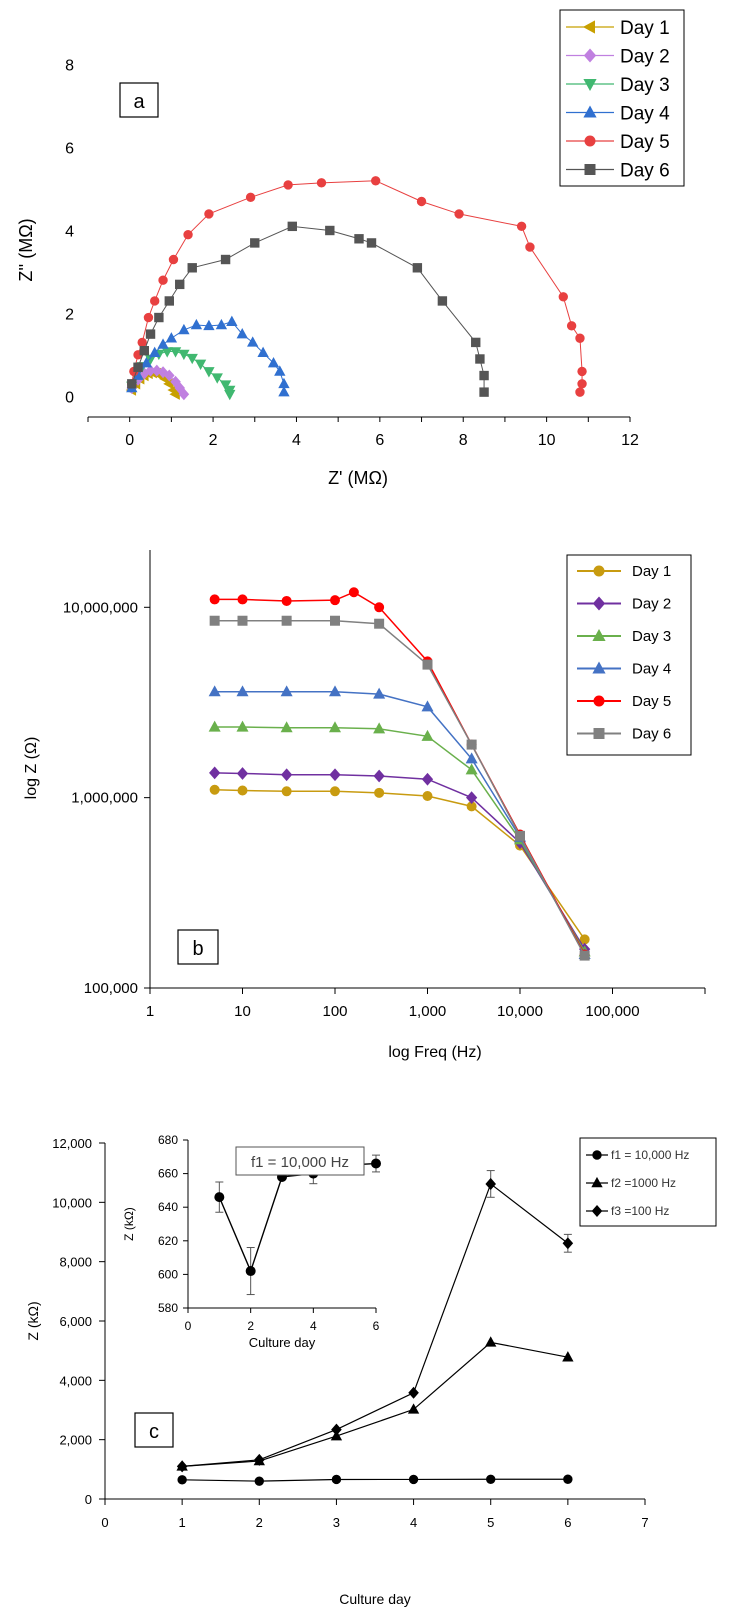 The height and width of the screenshot is (1613, 738). I want to click on panel-c-ylabel: Z (kΩ), so click(33, 1320).